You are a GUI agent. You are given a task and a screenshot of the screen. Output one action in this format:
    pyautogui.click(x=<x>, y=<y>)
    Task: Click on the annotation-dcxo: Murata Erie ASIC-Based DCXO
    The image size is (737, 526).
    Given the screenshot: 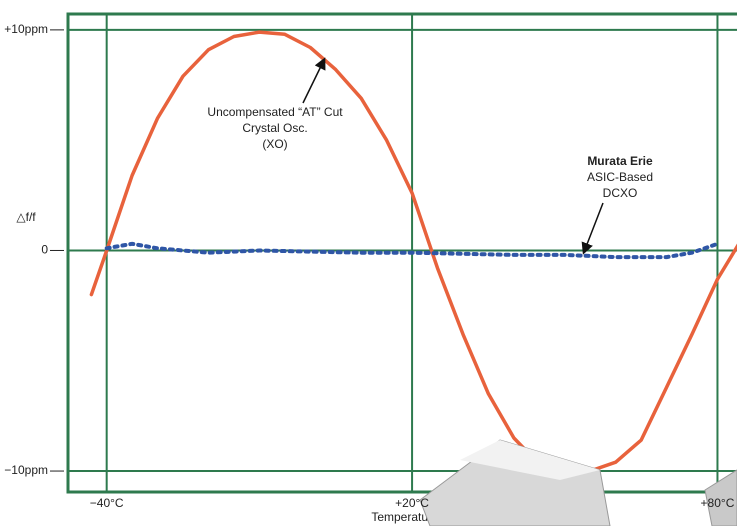 What is the action you would take?
    pyautogui.click(x=617, y=204)
    